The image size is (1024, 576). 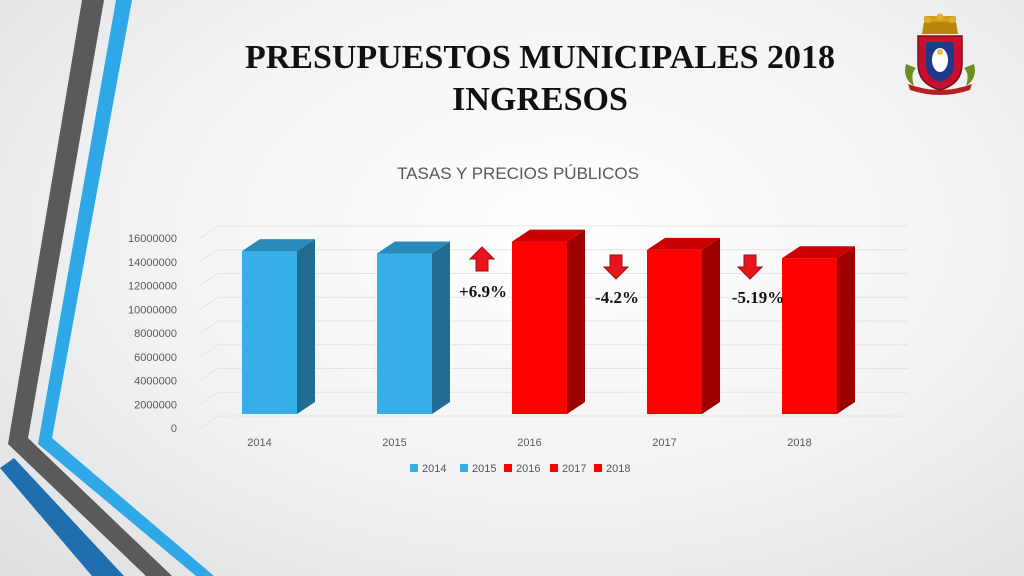 What do you see at coordinates (174, 429) in the screenshot?
I see `y-tick-label: 0` at bounding box center [174, 429].